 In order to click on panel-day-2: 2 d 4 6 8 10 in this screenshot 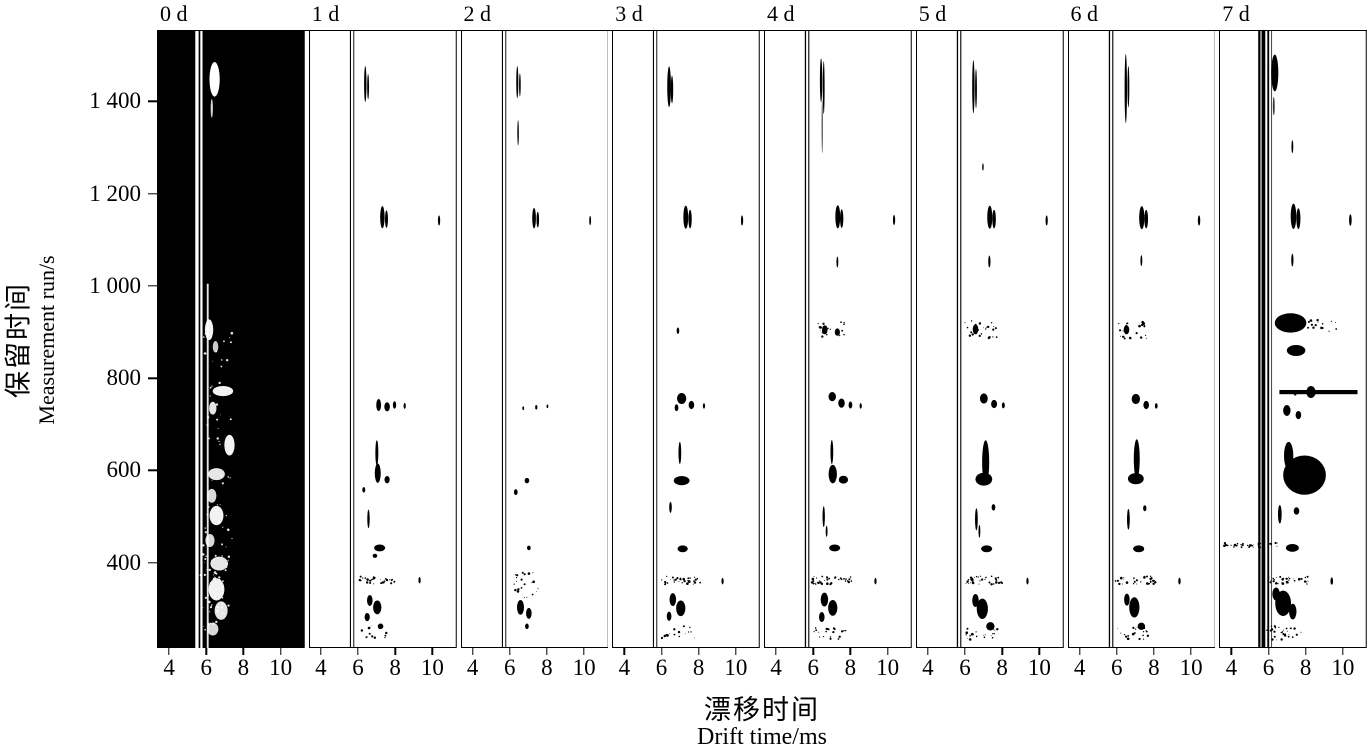, I will do `click(534, 343)`.